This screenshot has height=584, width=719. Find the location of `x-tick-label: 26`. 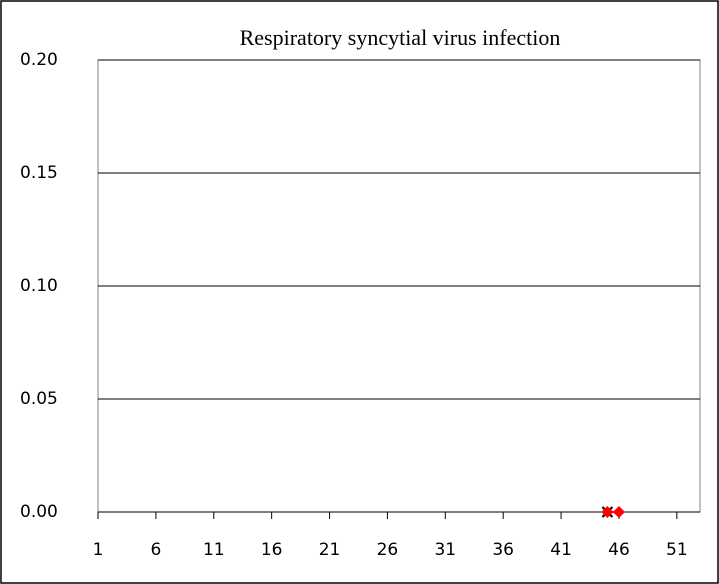

x-tick-label: 26 is located at coordinates (388, 550).